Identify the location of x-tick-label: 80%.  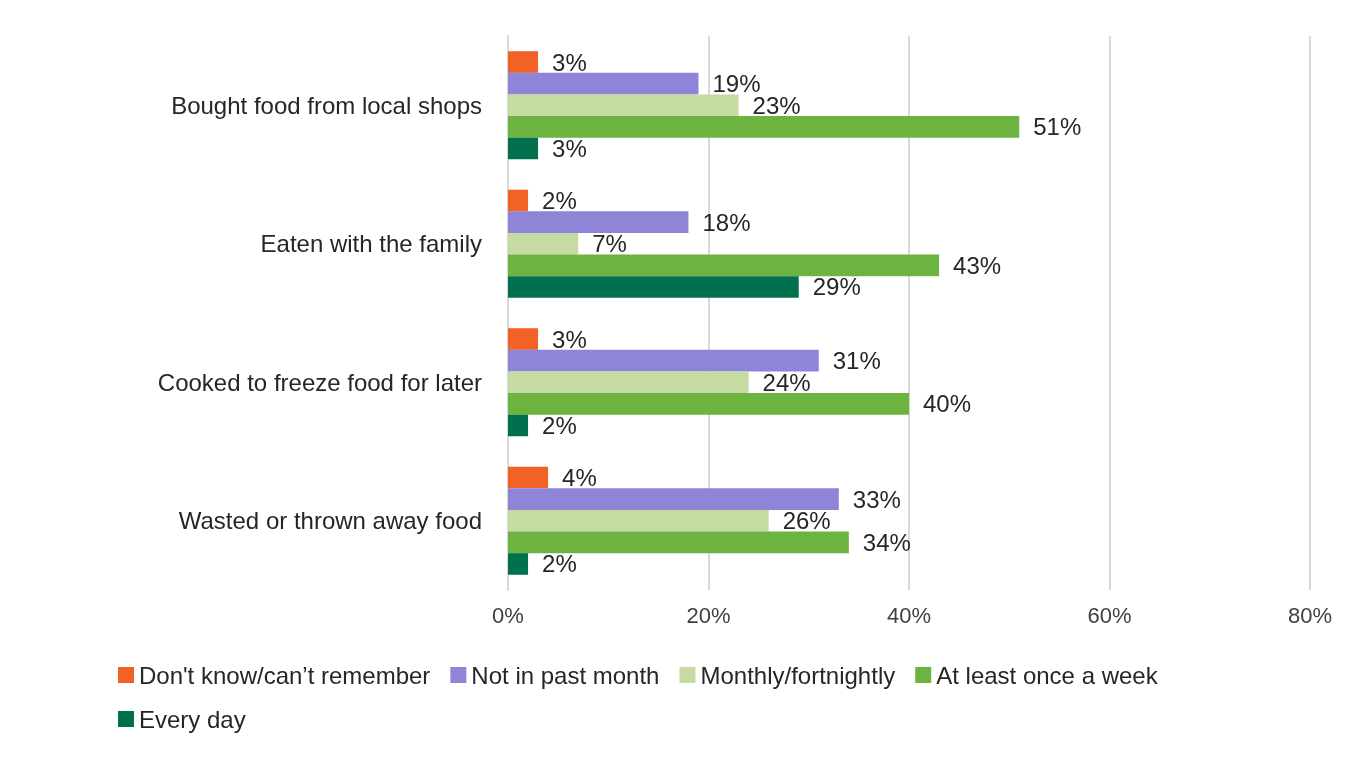
(1310, 615).